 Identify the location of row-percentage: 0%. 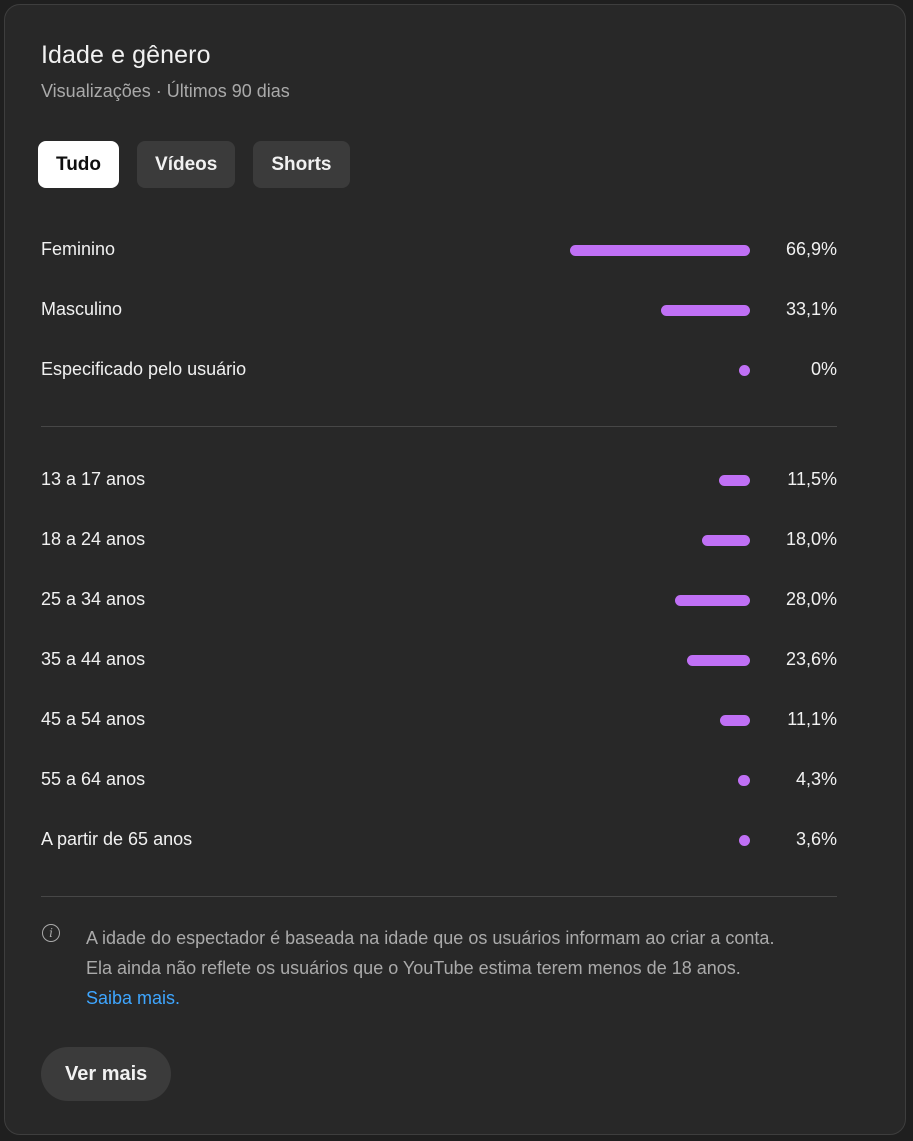
(823, 369).